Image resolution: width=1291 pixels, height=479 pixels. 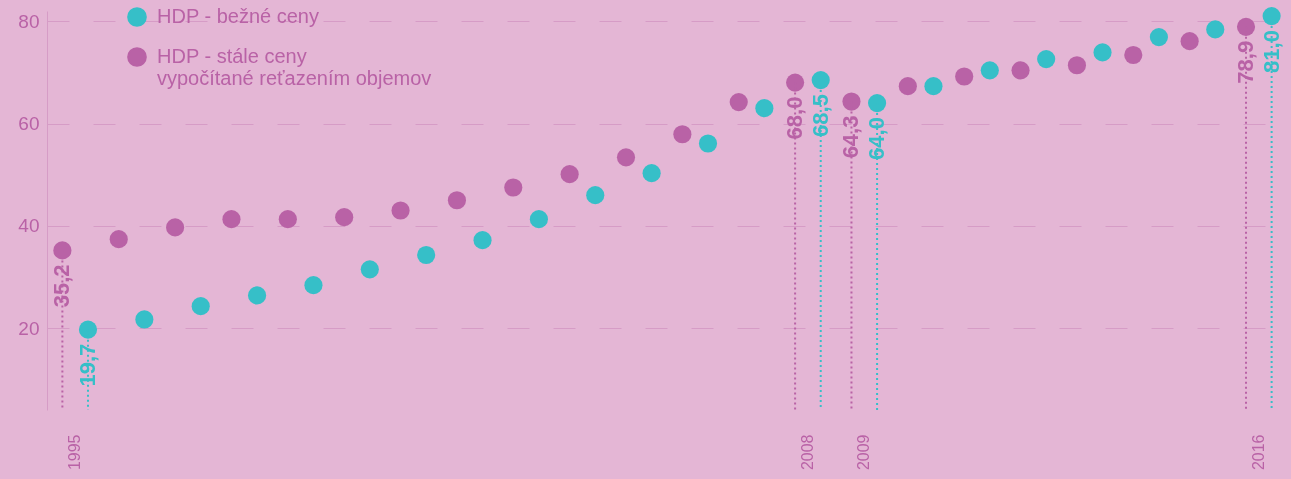 What do you see at coordinates (238, 16) in the screenshot?
I see `legend-label: HDP - bežné ceny` at bounding box center [238, 16].